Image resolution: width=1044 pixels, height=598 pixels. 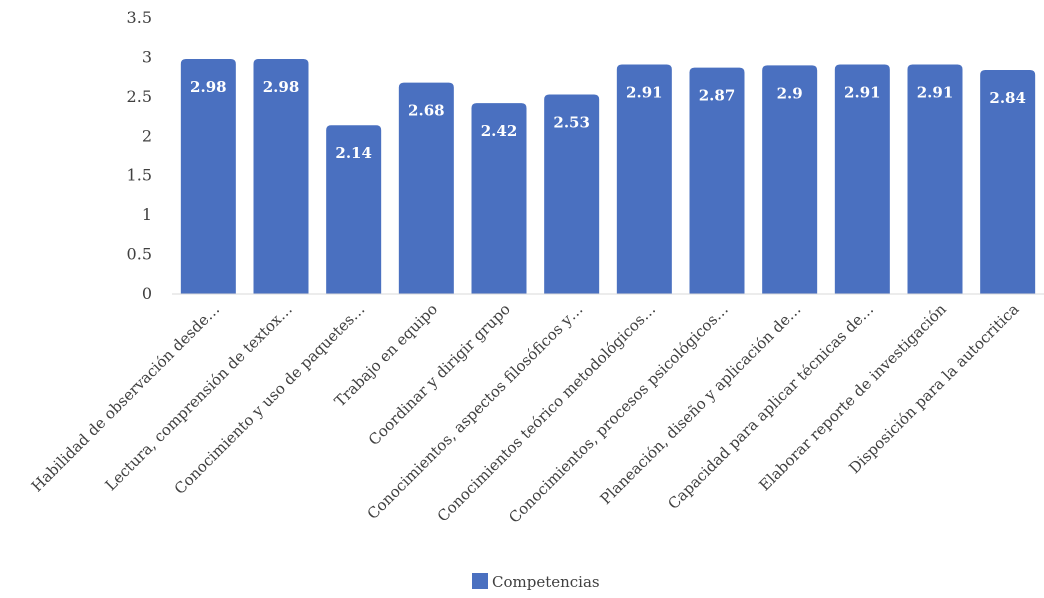 I want to click on data-label: 2.87, so click(x=717, y=96).